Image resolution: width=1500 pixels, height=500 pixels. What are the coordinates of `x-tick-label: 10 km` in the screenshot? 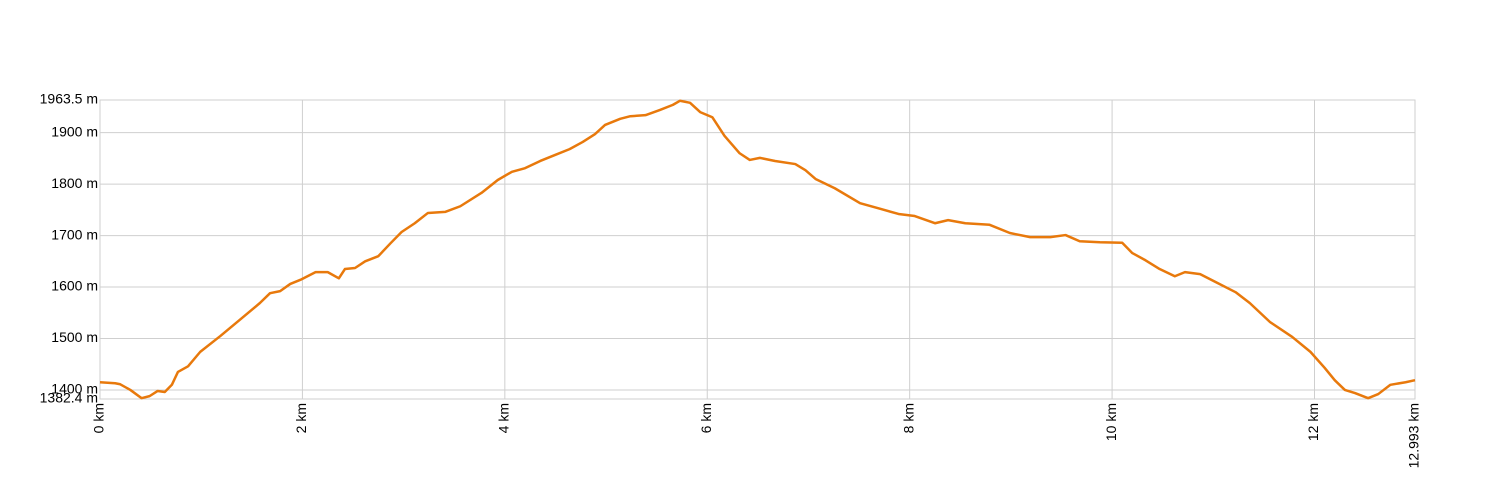 It's located at (1111, 422).